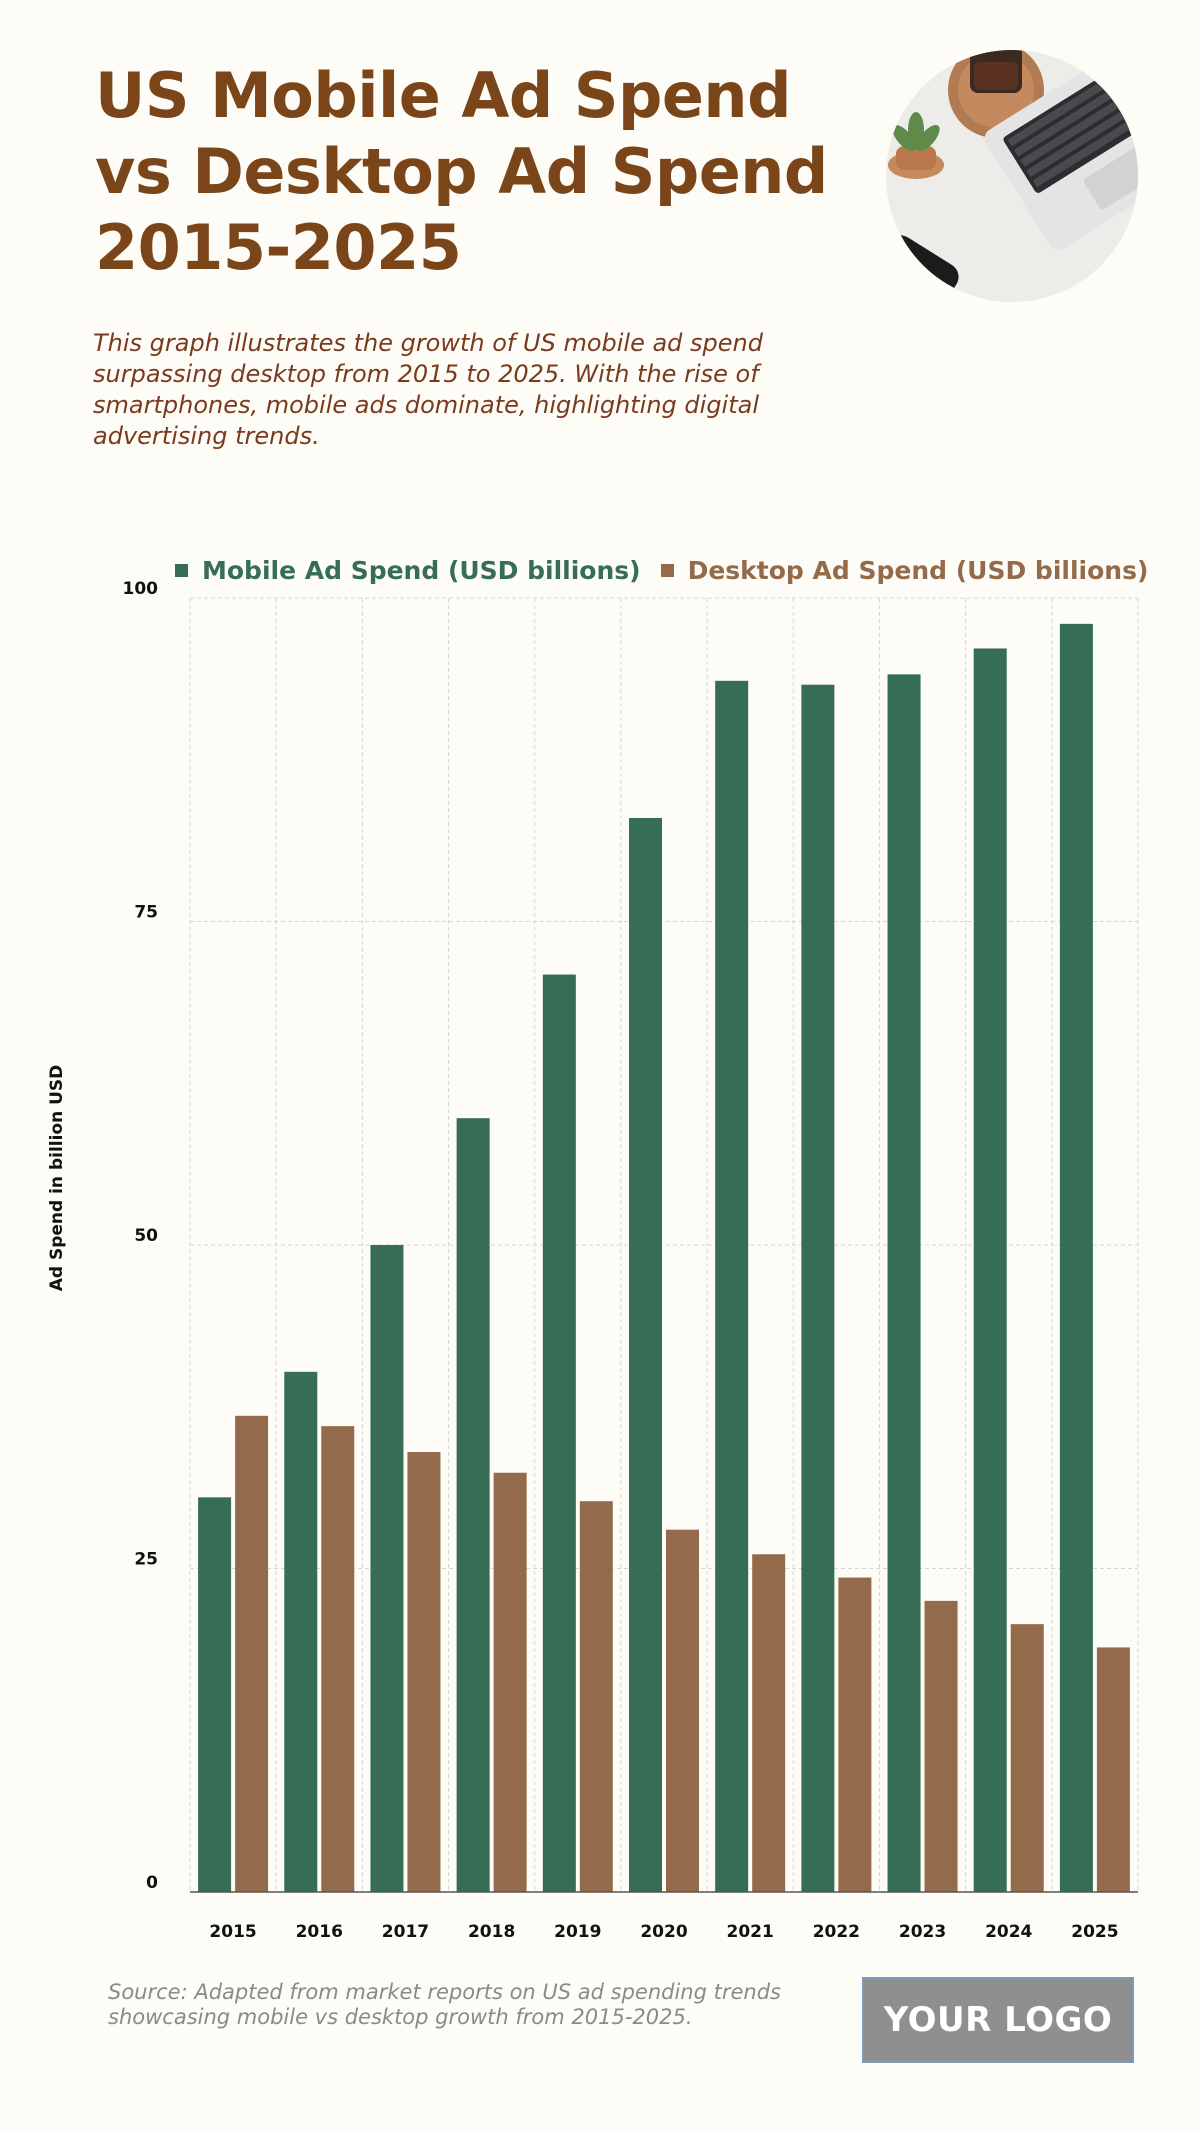 The height and width of the screenshot is (2133, 1200). I want to click on x-tick-label: 2018, so click(491, 1932).